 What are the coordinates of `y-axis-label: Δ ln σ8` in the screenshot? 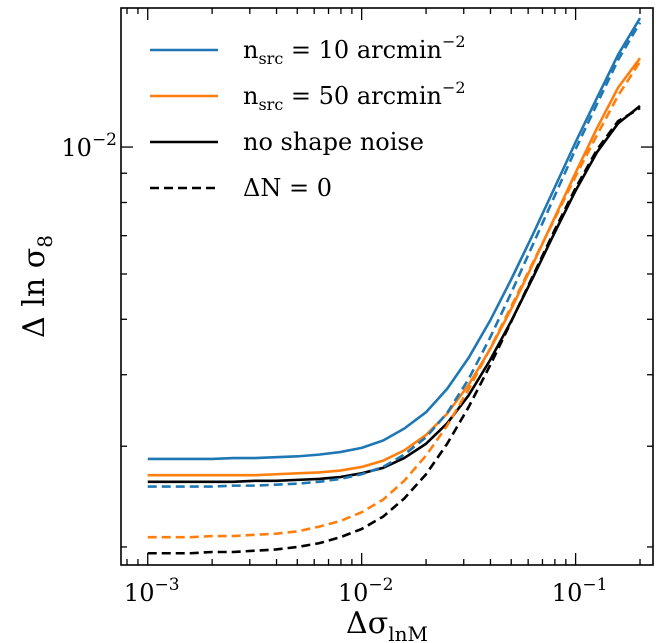 It's located at (37, 286).